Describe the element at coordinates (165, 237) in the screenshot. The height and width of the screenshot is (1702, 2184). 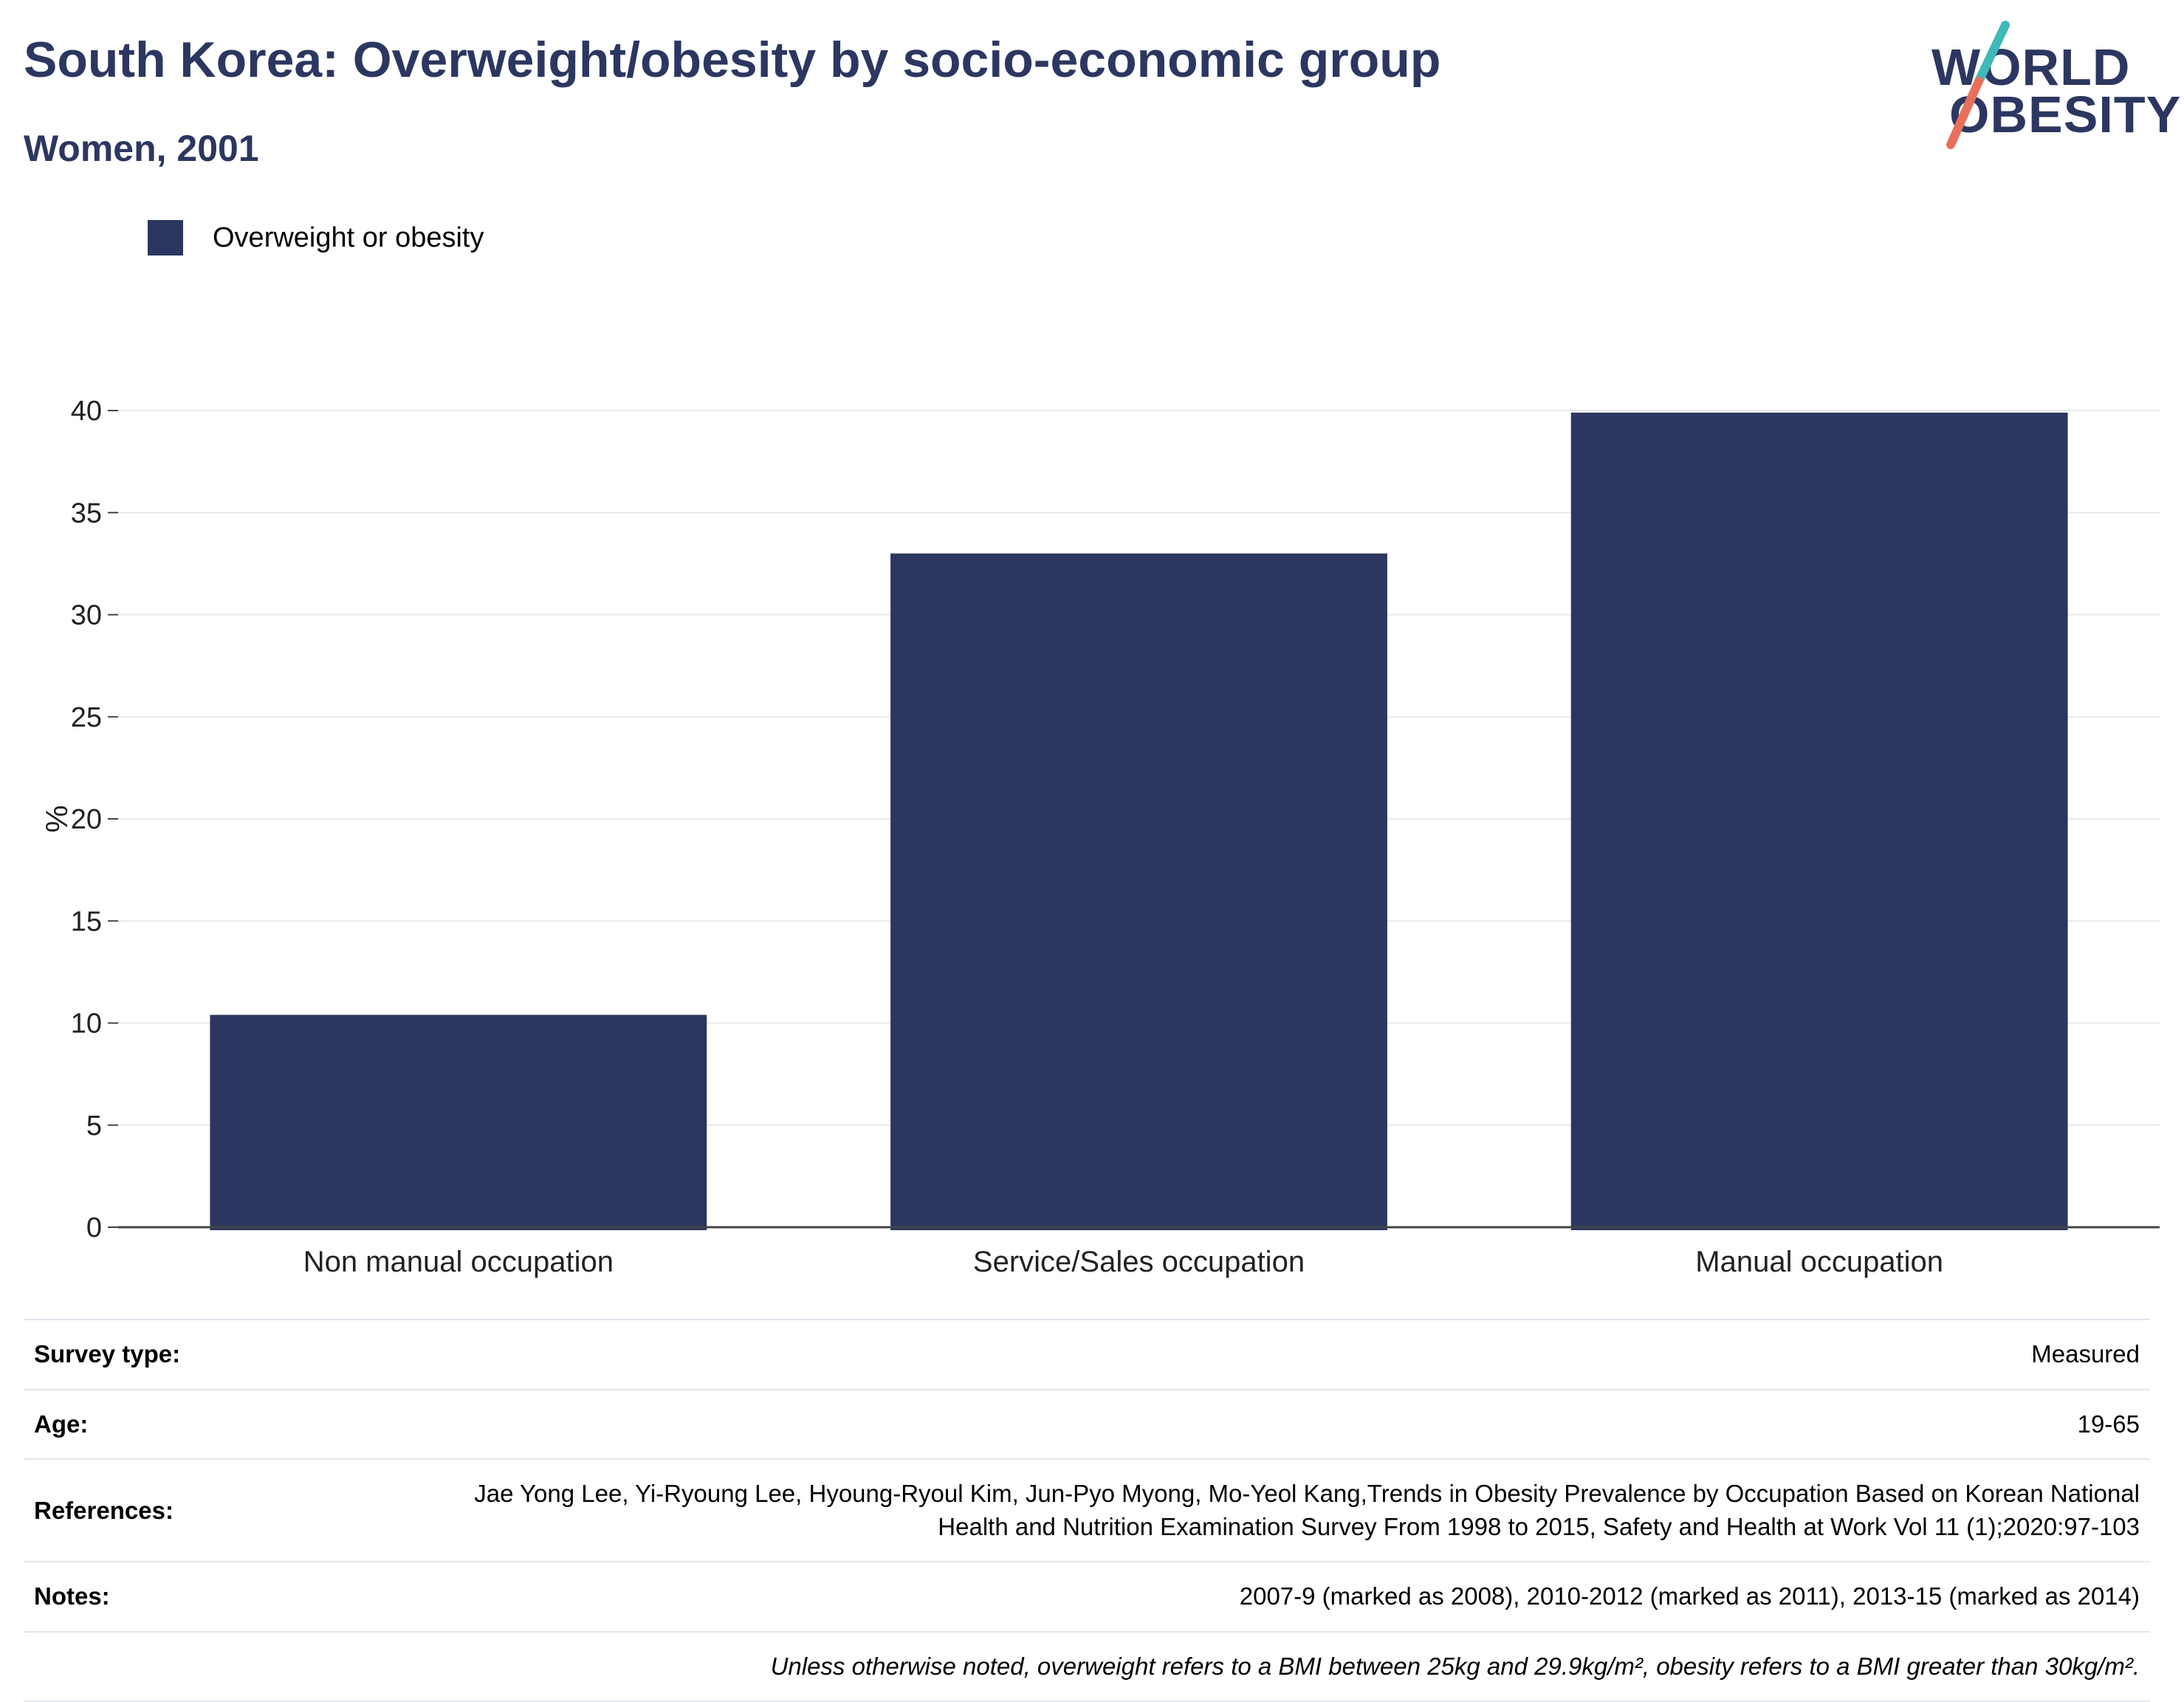
I see `legend-swatch` at that location.